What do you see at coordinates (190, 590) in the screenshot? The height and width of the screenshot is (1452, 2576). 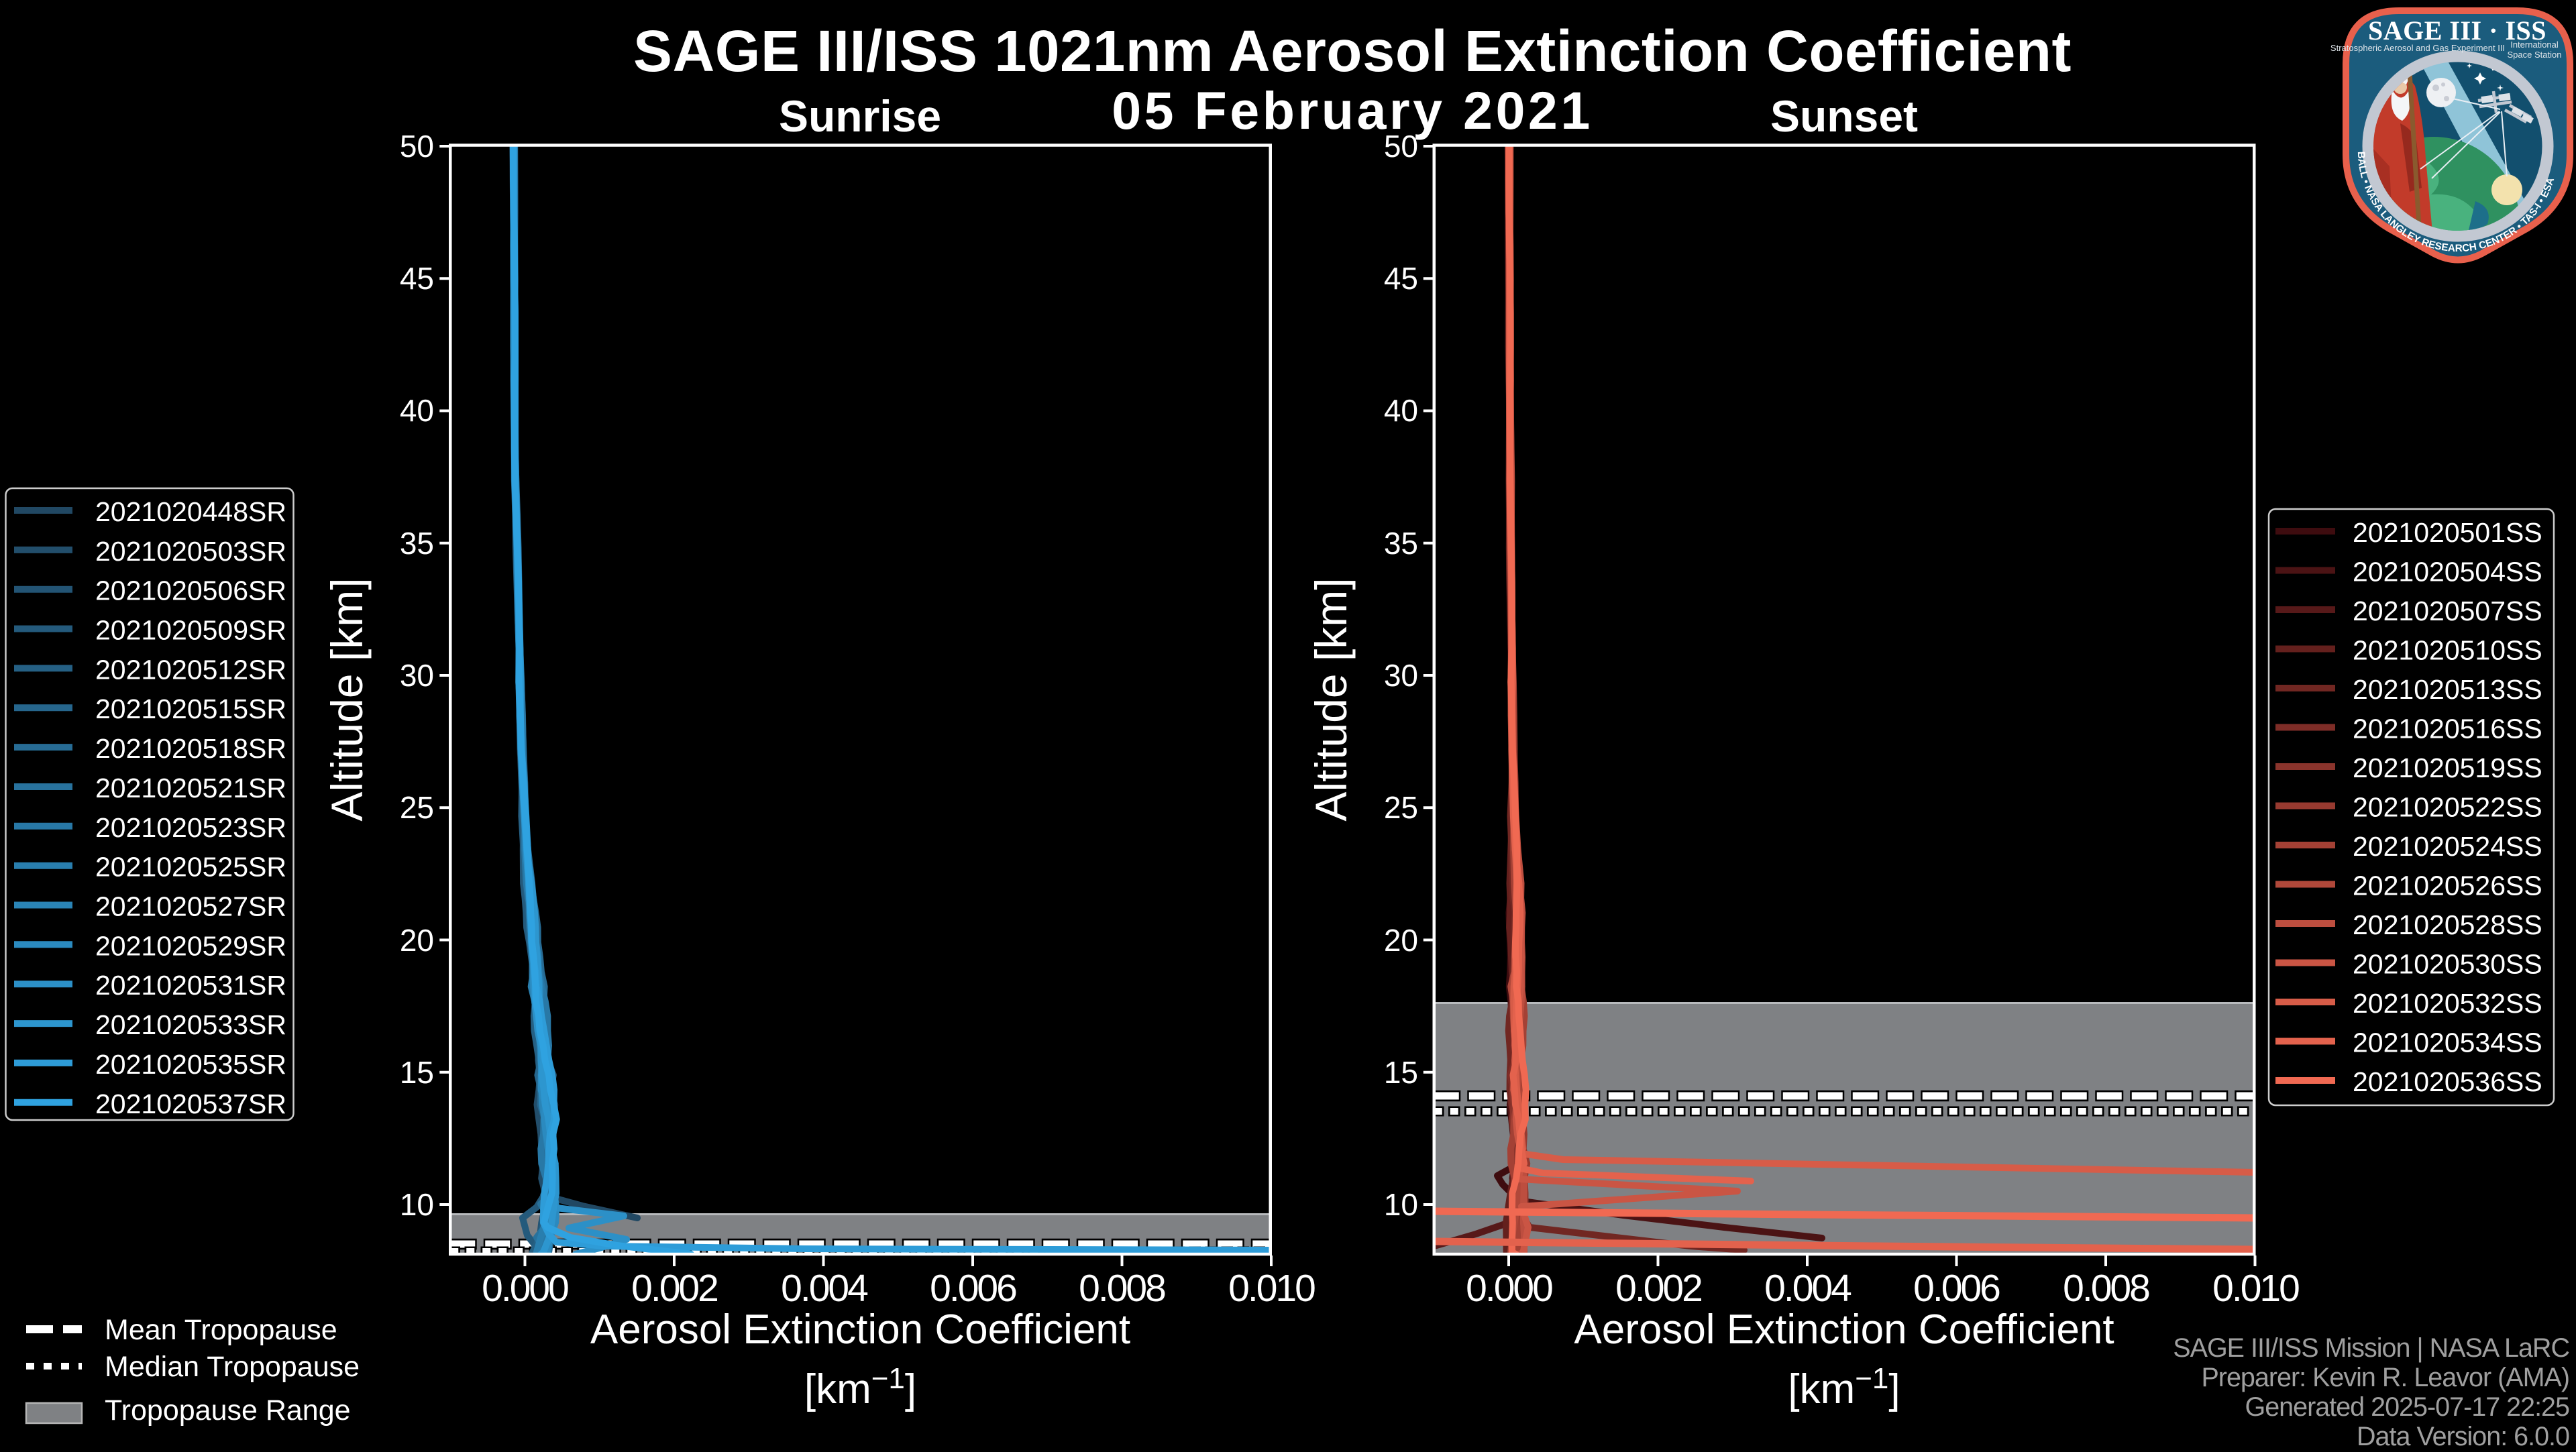 I see `svg-text: 2021020506SR` at bounding box center [190, 590].